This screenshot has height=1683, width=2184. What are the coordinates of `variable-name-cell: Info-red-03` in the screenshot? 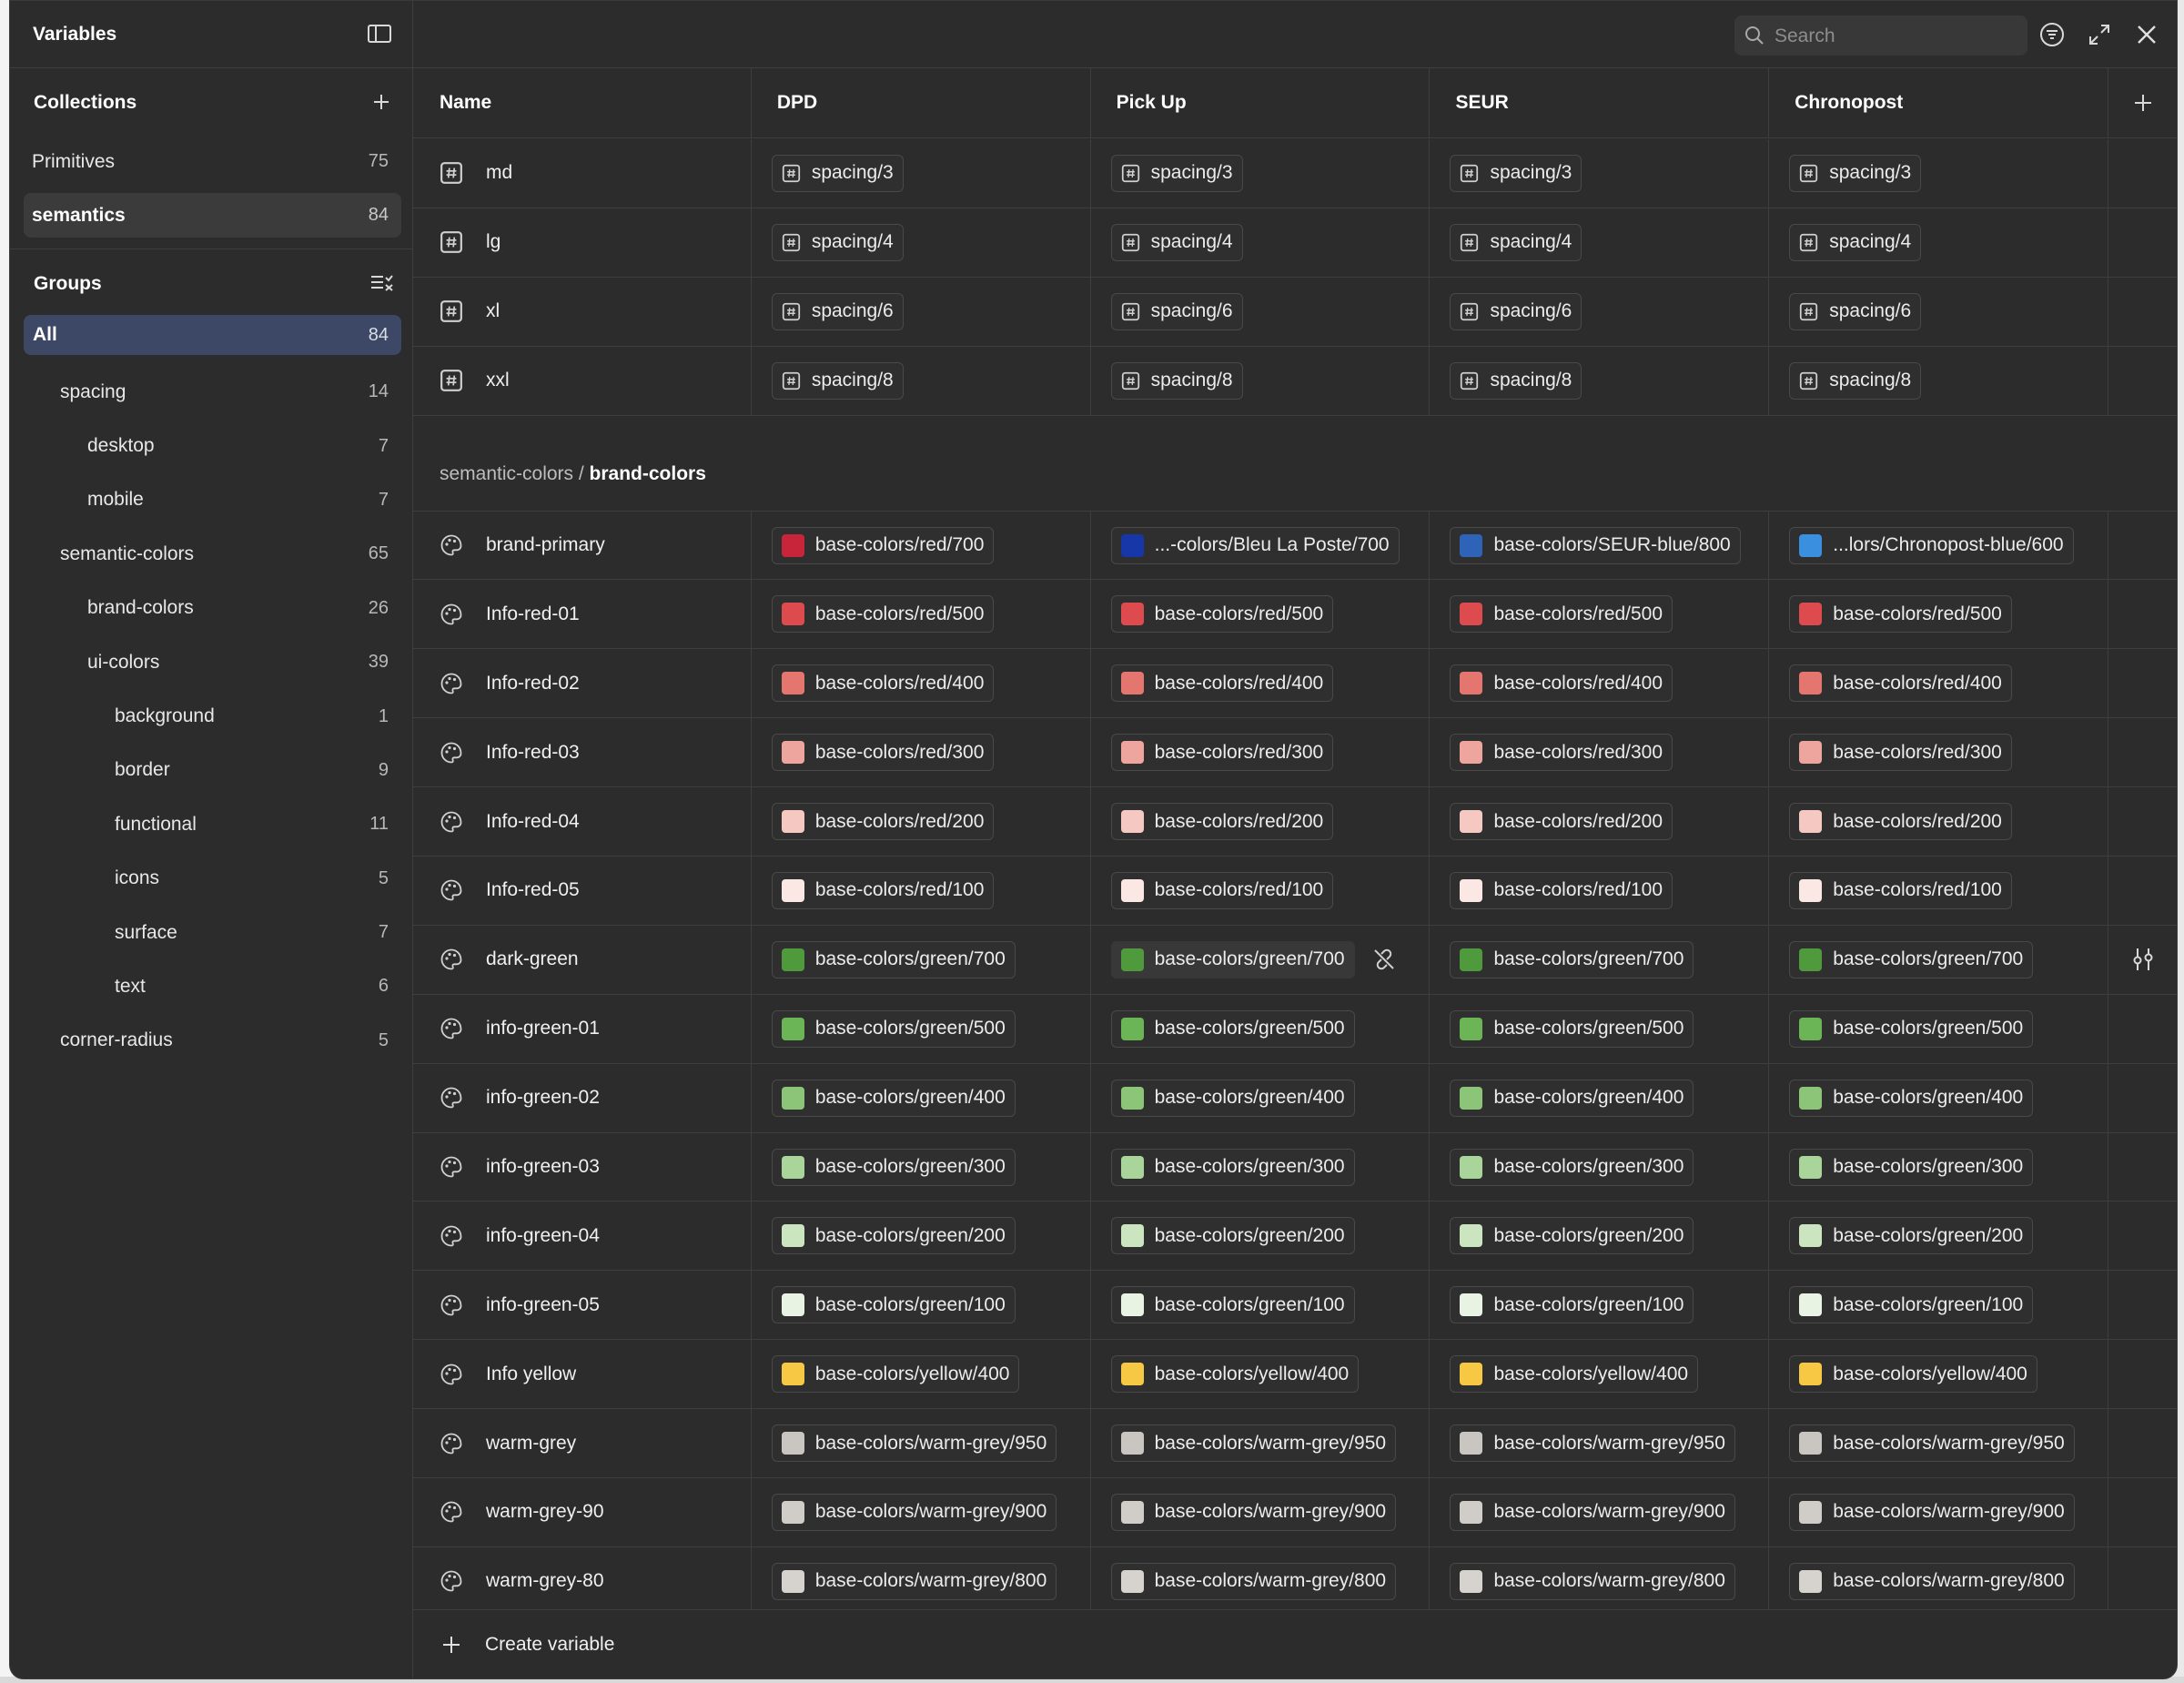 It's located at (583, 753).